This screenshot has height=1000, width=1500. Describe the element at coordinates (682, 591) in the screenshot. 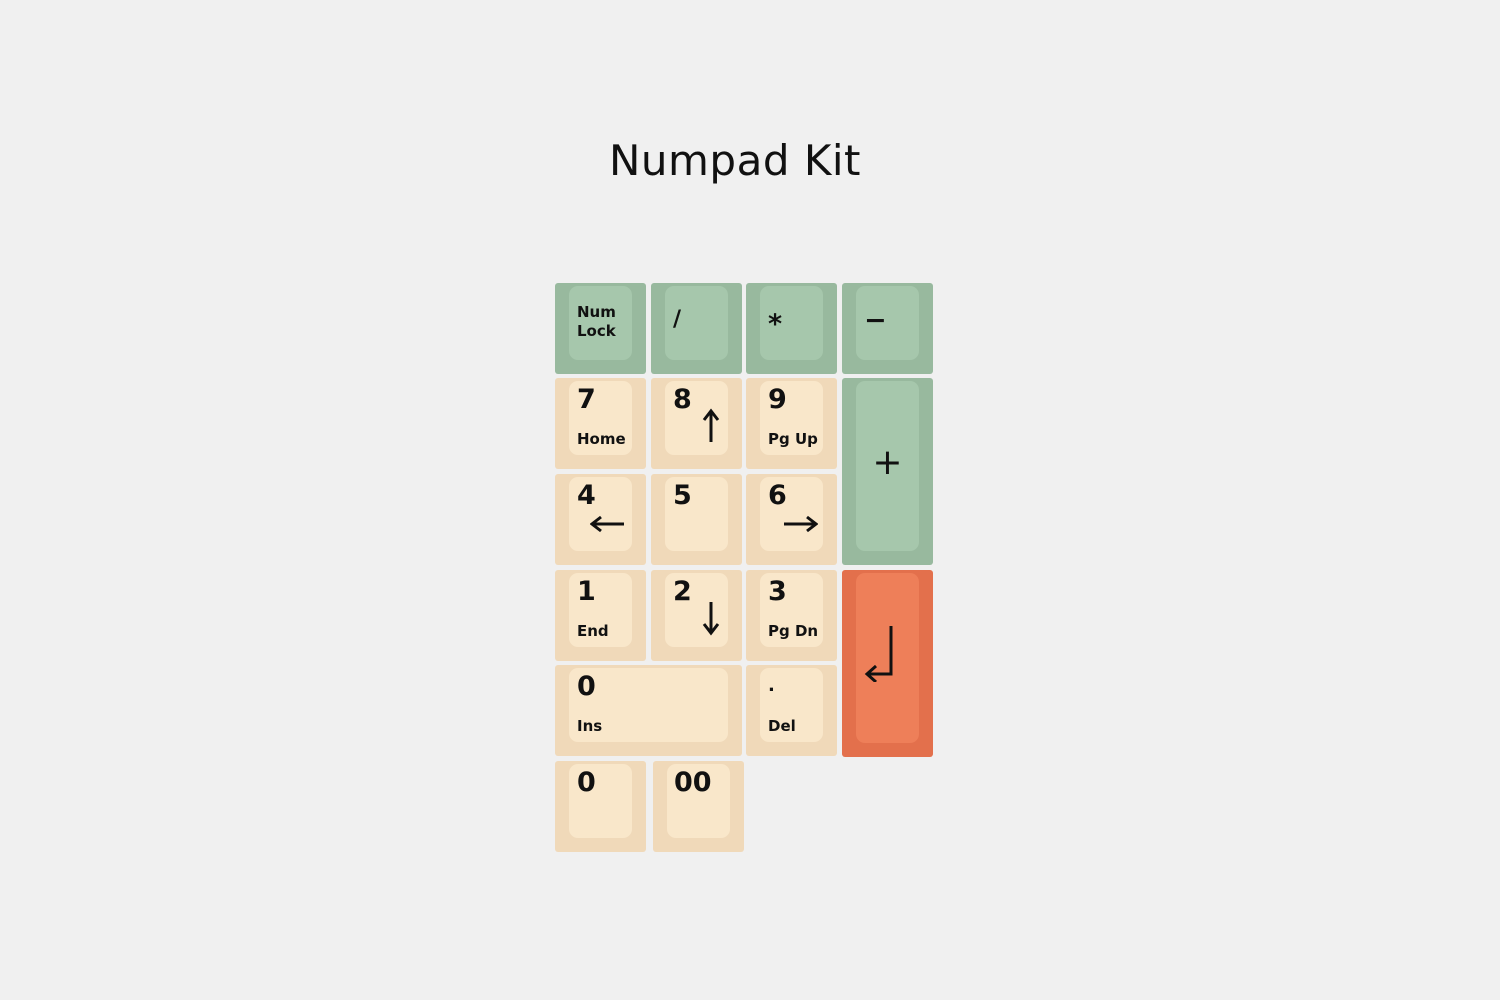

I see `key-legend: 2` at that location.